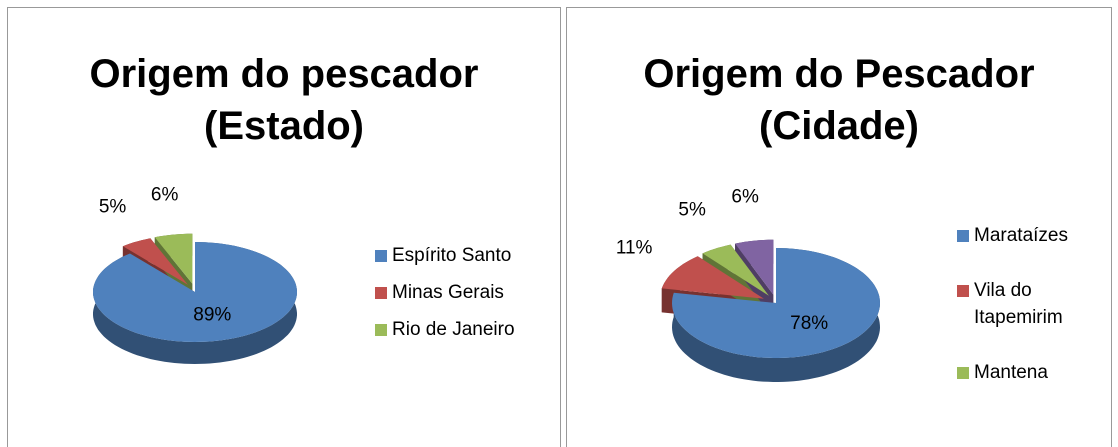  I want to click on legend-item: Vila do Itapemirim, so click(1032, 304).